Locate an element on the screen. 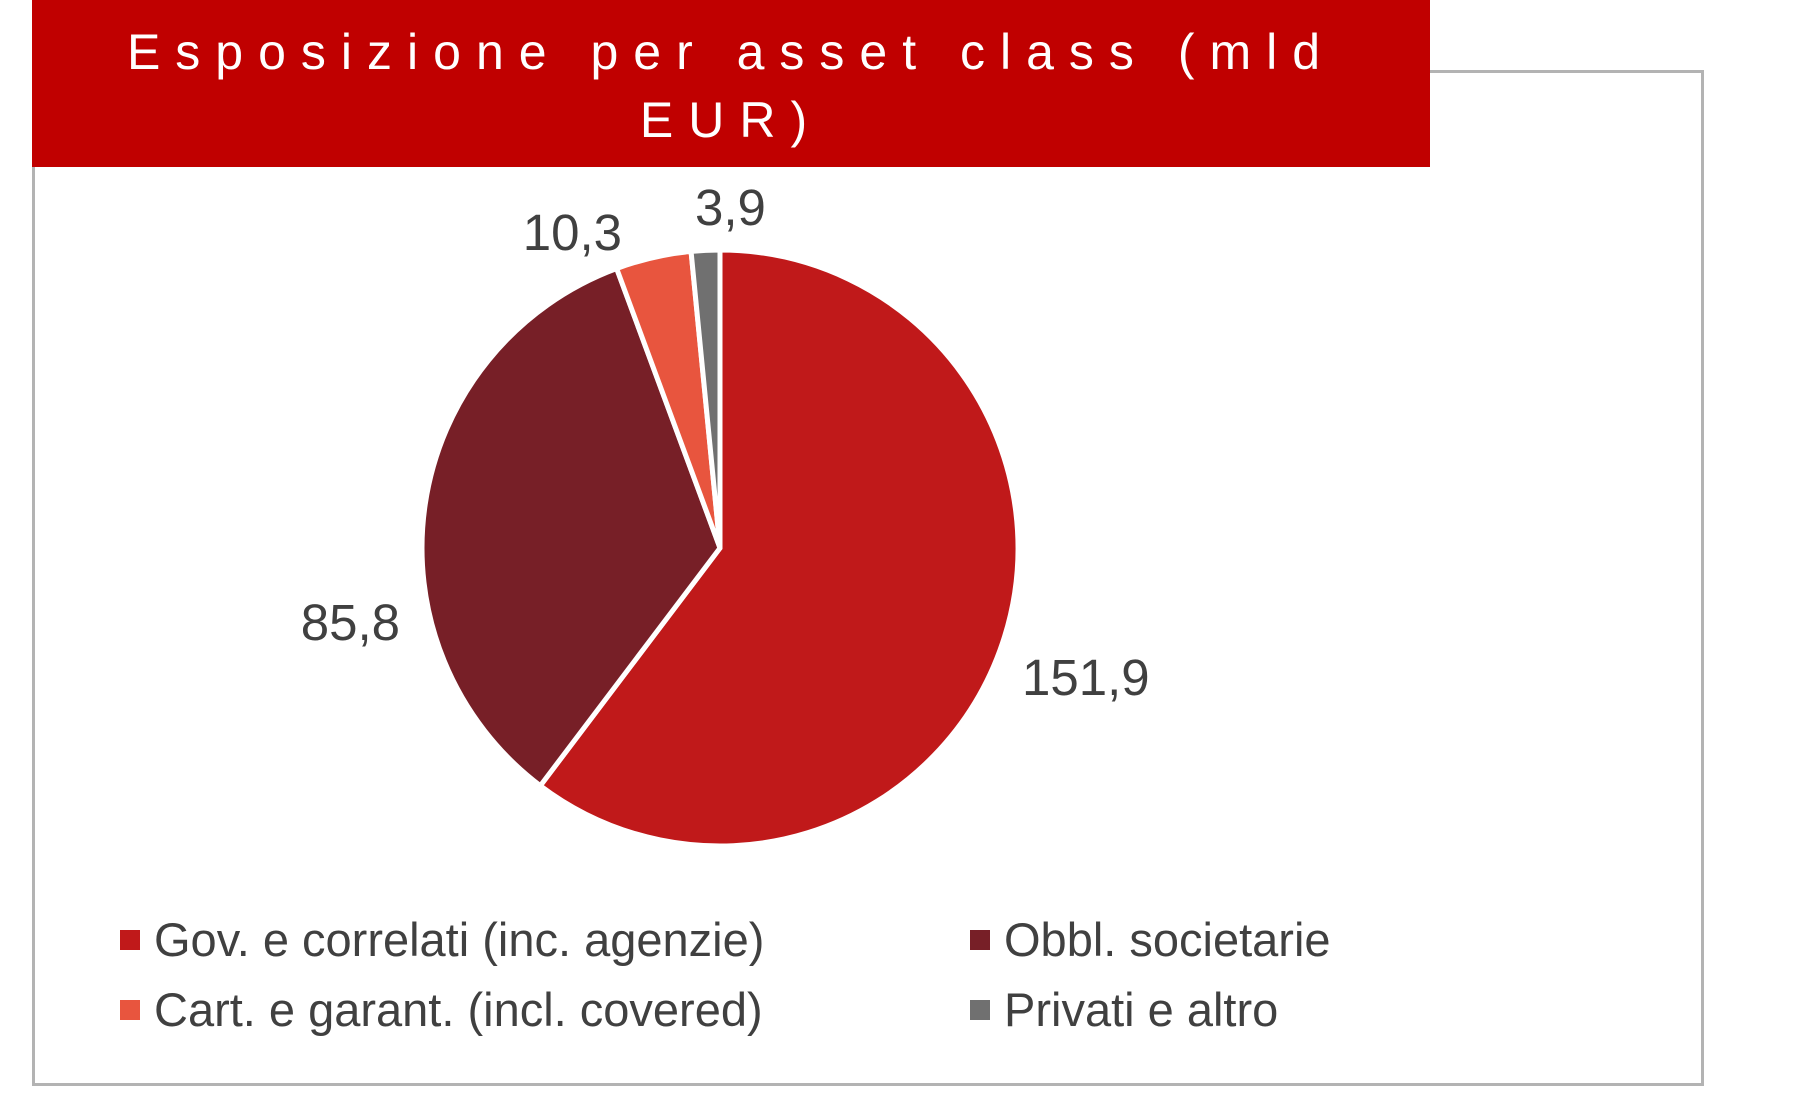 The height and width of the screenshot is (1094, 1798). legend-item-gov: Gov. e correlati (inc. agenzie) is located at coordinates (442, 939).